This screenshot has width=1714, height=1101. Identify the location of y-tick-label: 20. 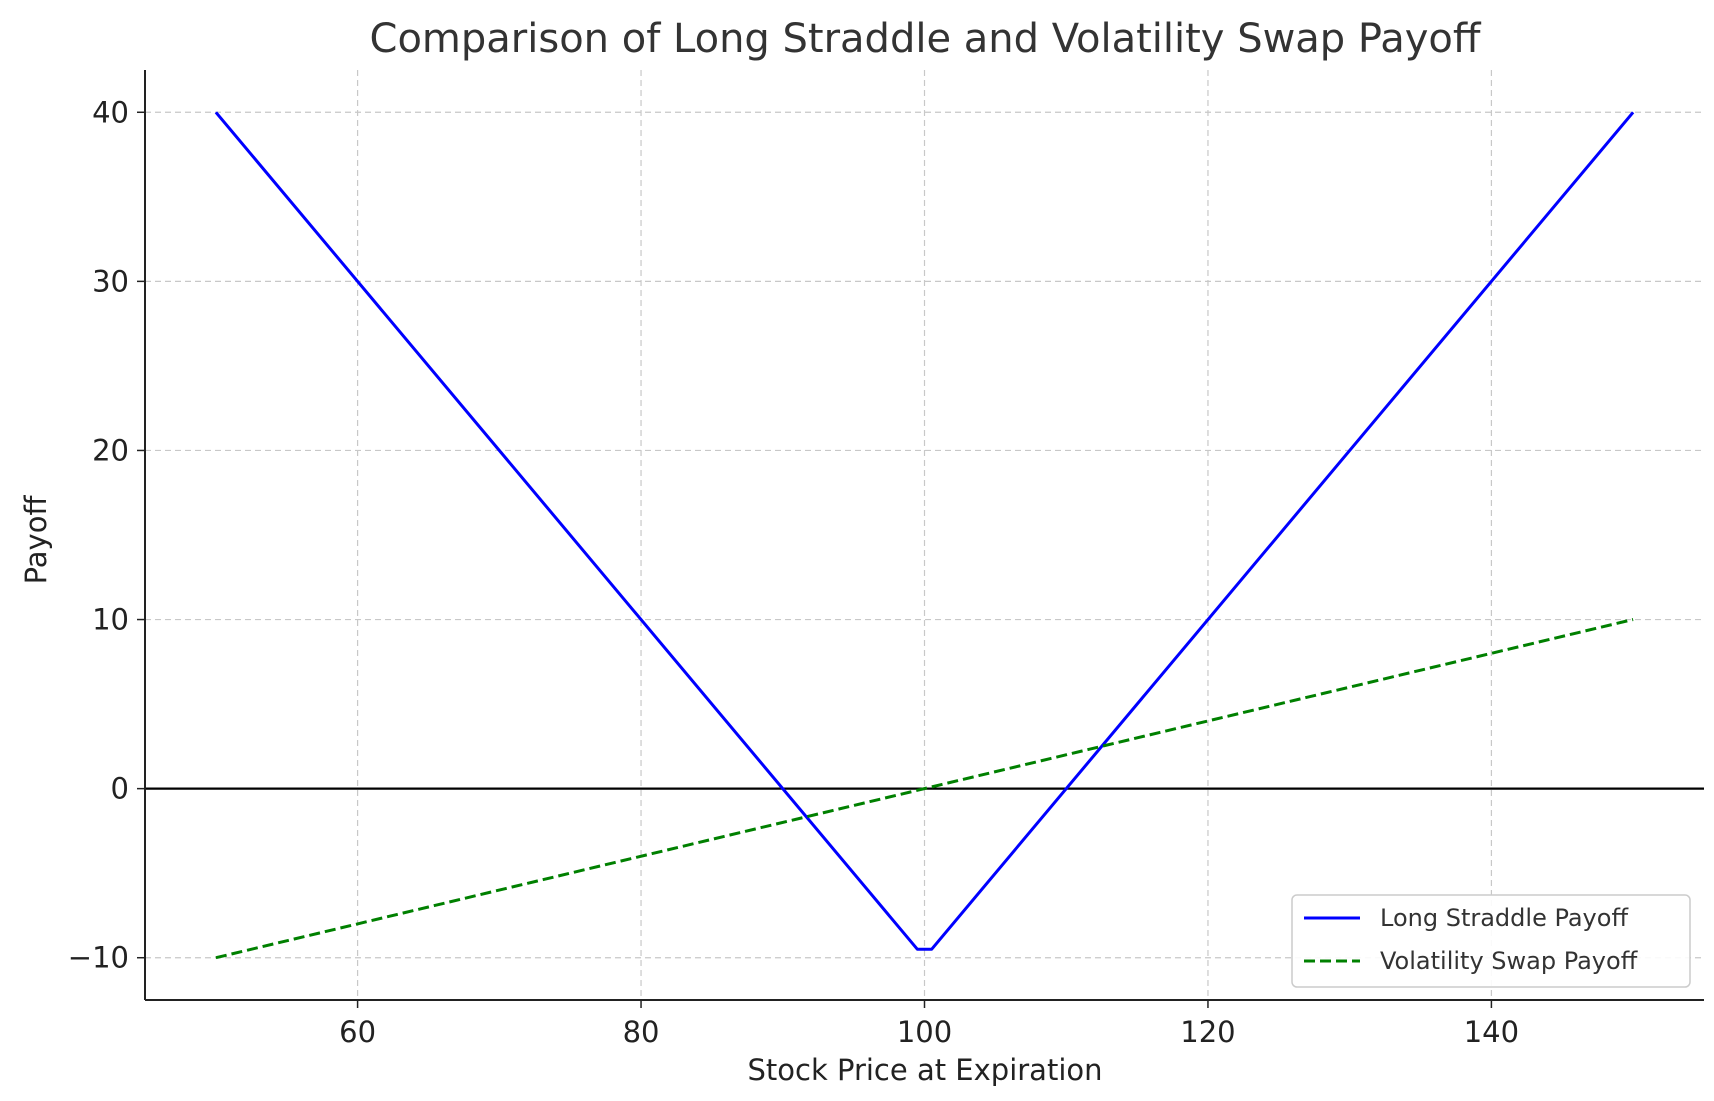
(110, 450).